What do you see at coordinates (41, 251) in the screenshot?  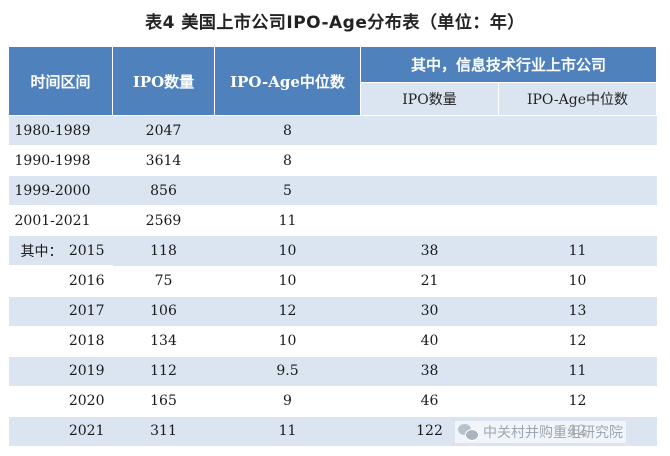 I see `cell-period-lead: 其中：` at bounding box center [41, 251].